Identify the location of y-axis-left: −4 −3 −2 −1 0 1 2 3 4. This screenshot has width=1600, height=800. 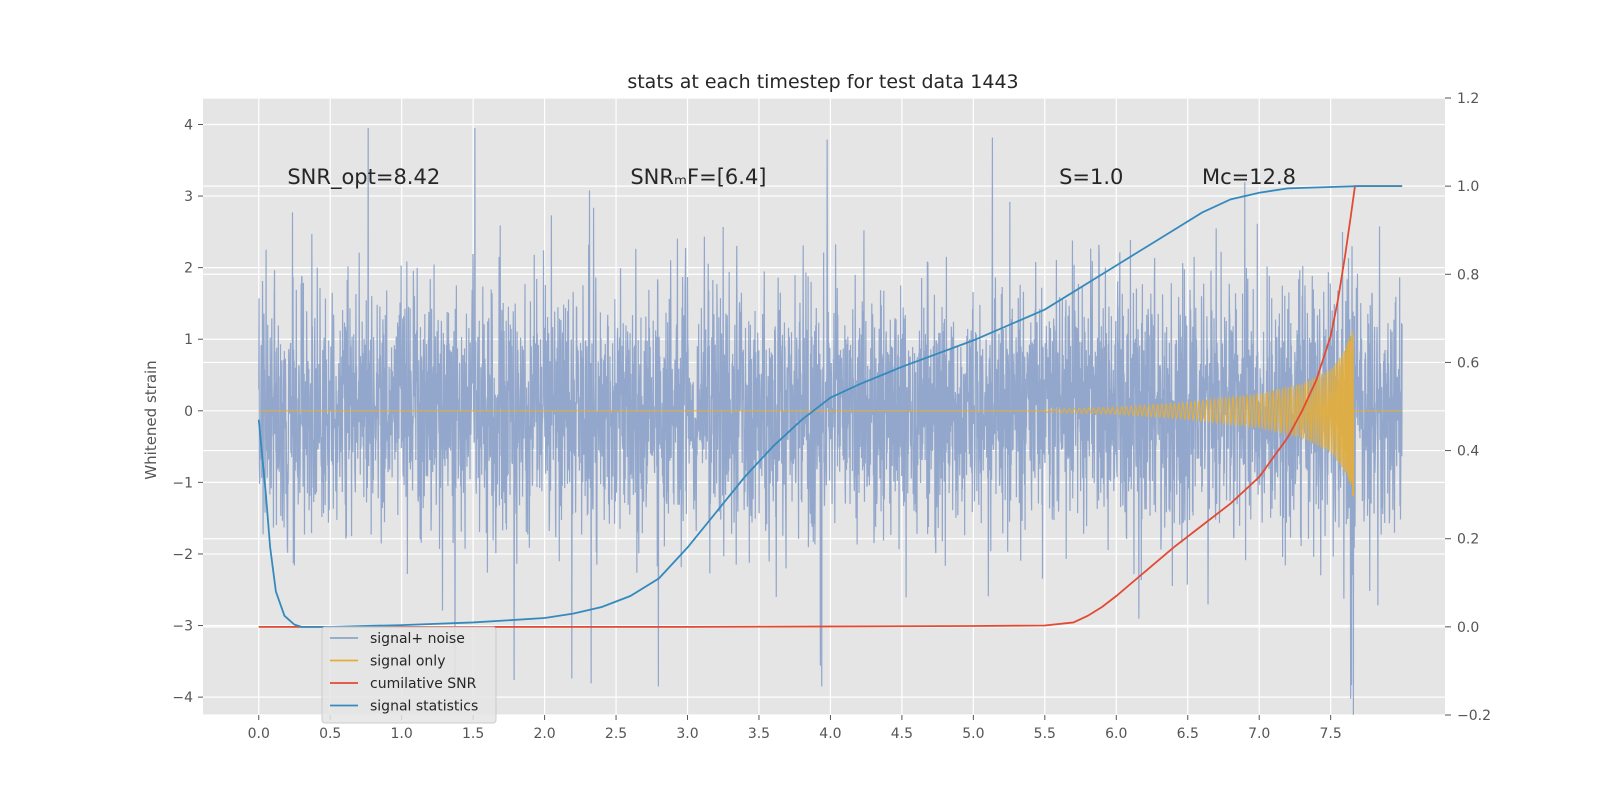
(187, 411).